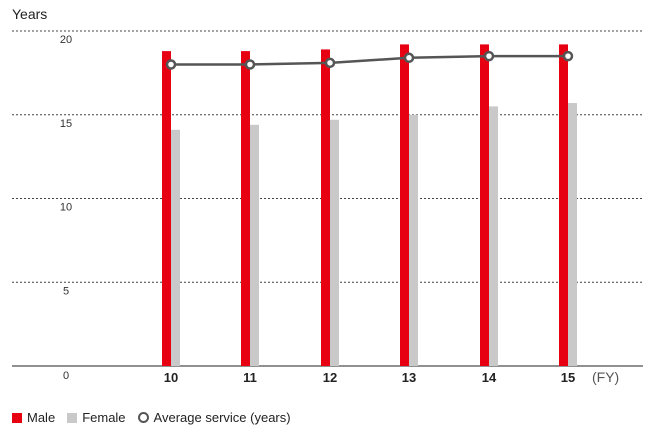  I want to click on y-tick-label: 0, so click(66, 376).